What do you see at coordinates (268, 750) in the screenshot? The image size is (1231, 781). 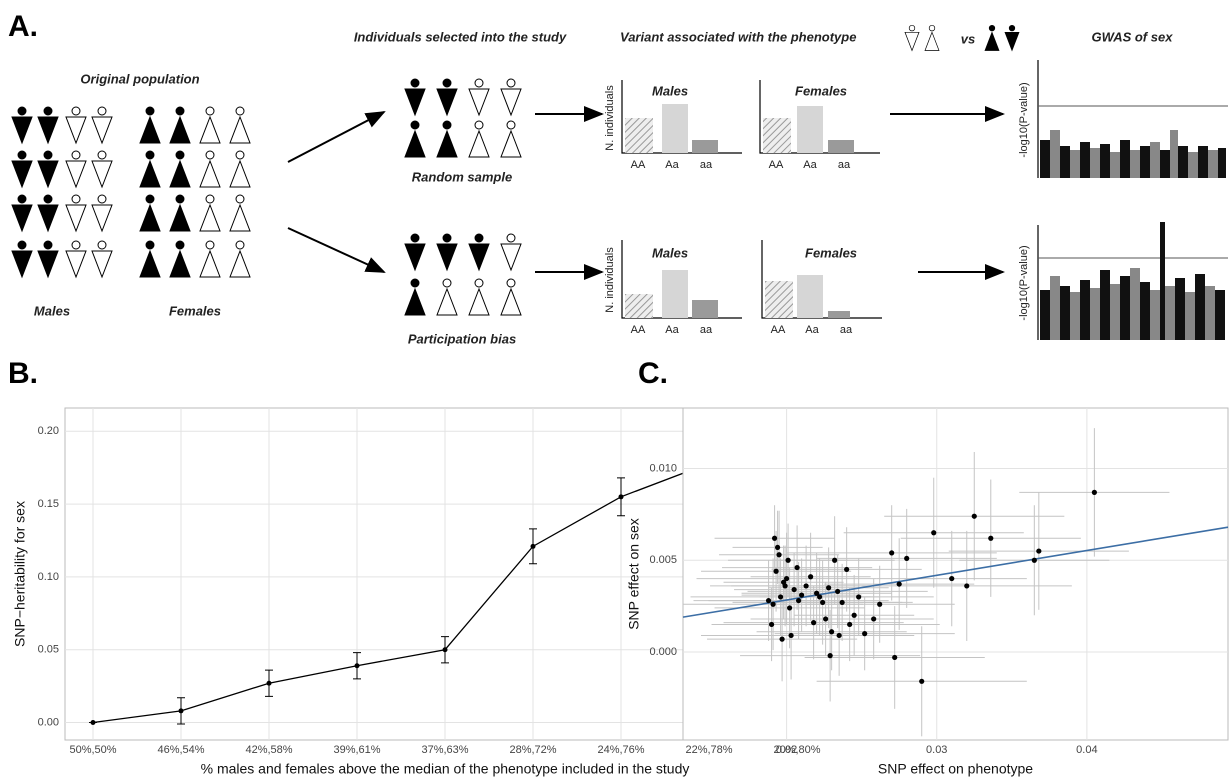 I see `x-tick-label: 42%,58%` at bounding box center [268, 750].